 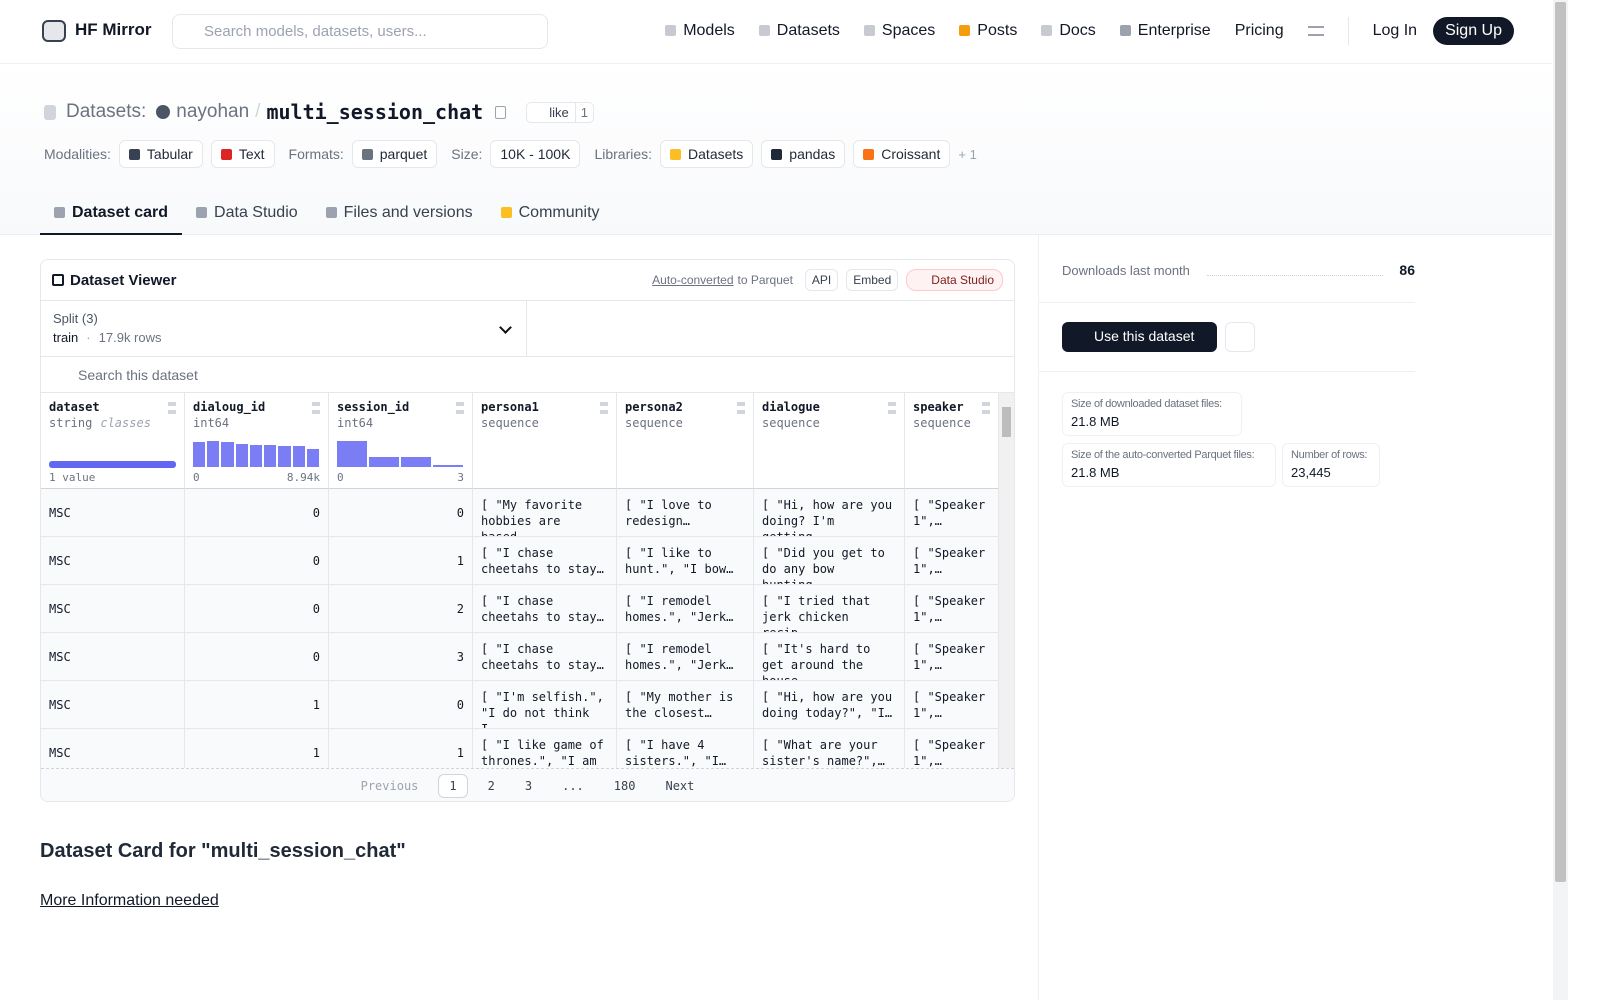 I want to click on column-header: persona2 sequence, so click(x=685, y=441).